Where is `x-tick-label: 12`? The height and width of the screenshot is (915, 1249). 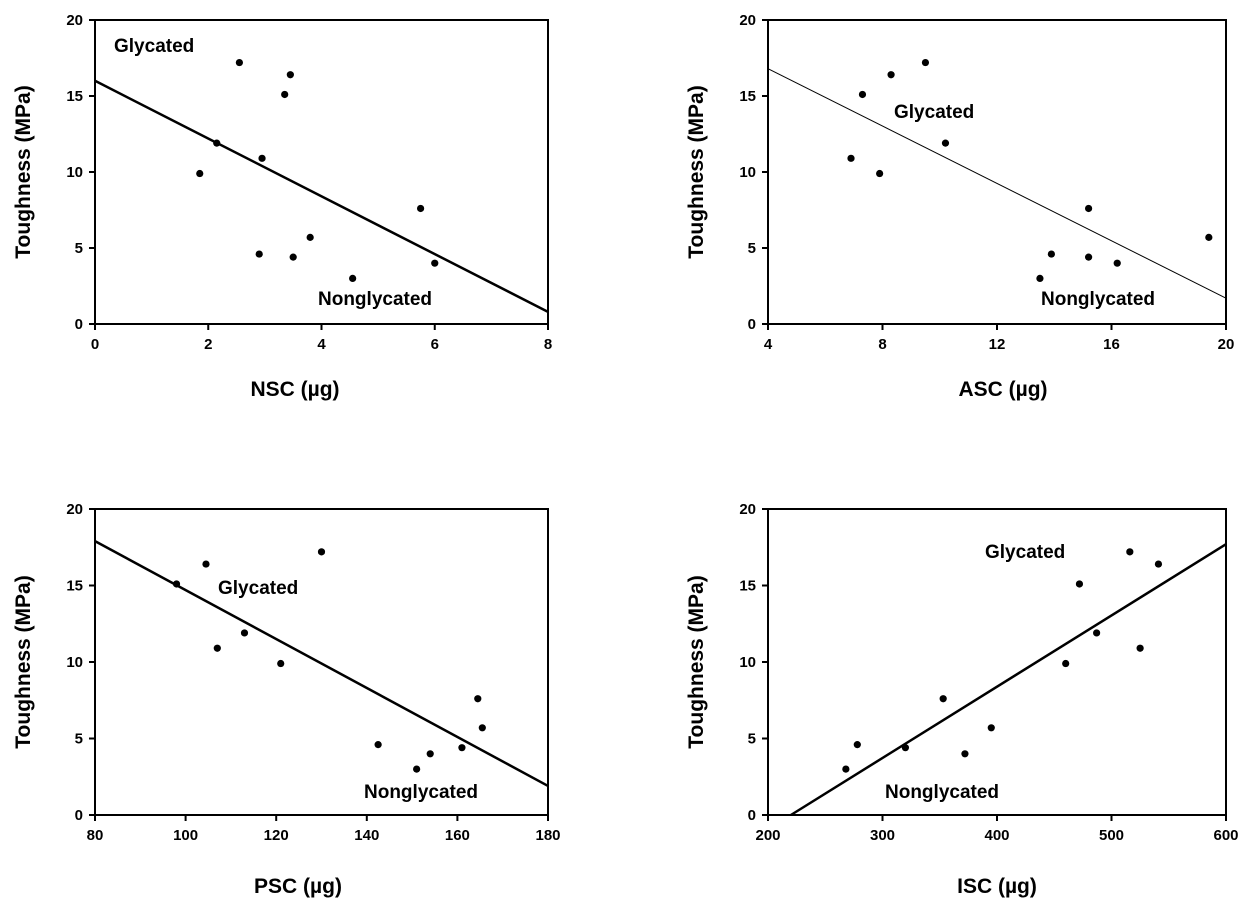 x-tick-label: 12 is located at coordinates (997, 344).